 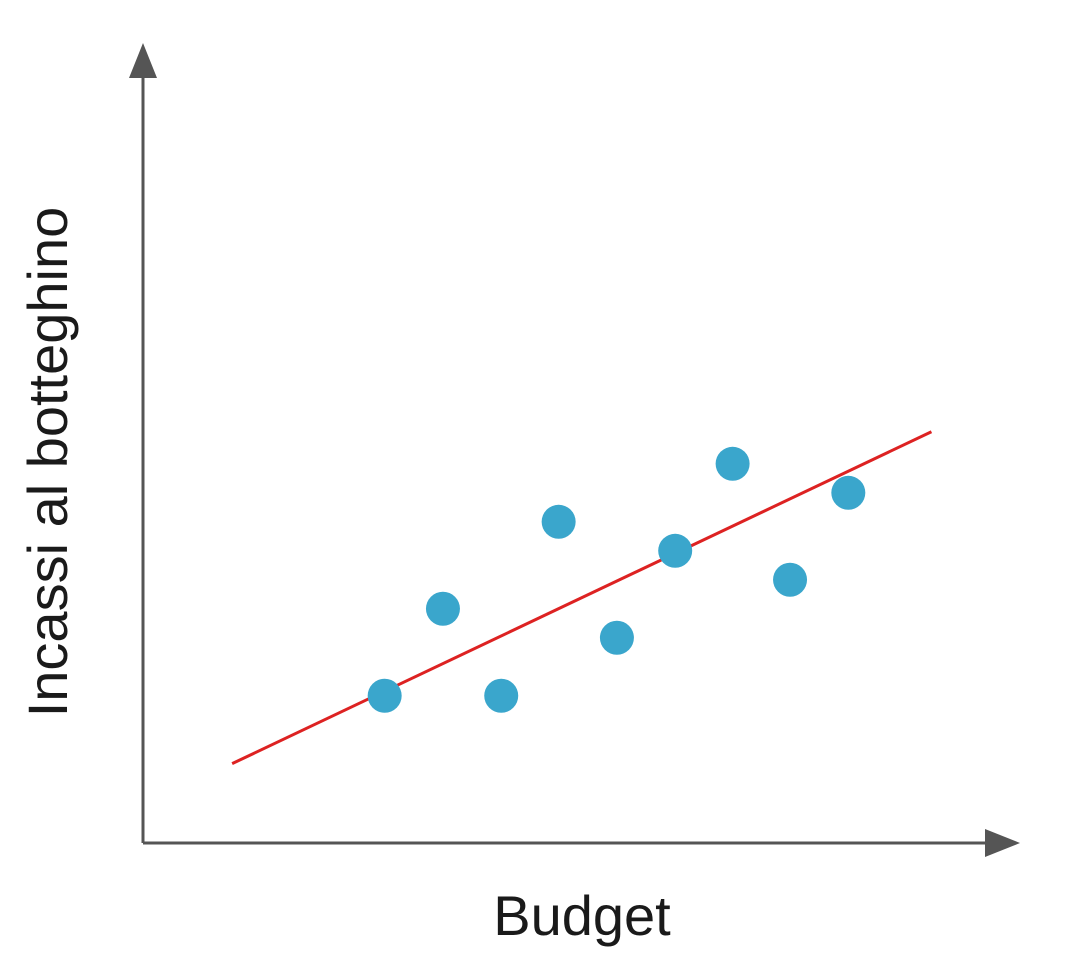 I want to click on x-axis-arrow, so click(x=1002, y=843).